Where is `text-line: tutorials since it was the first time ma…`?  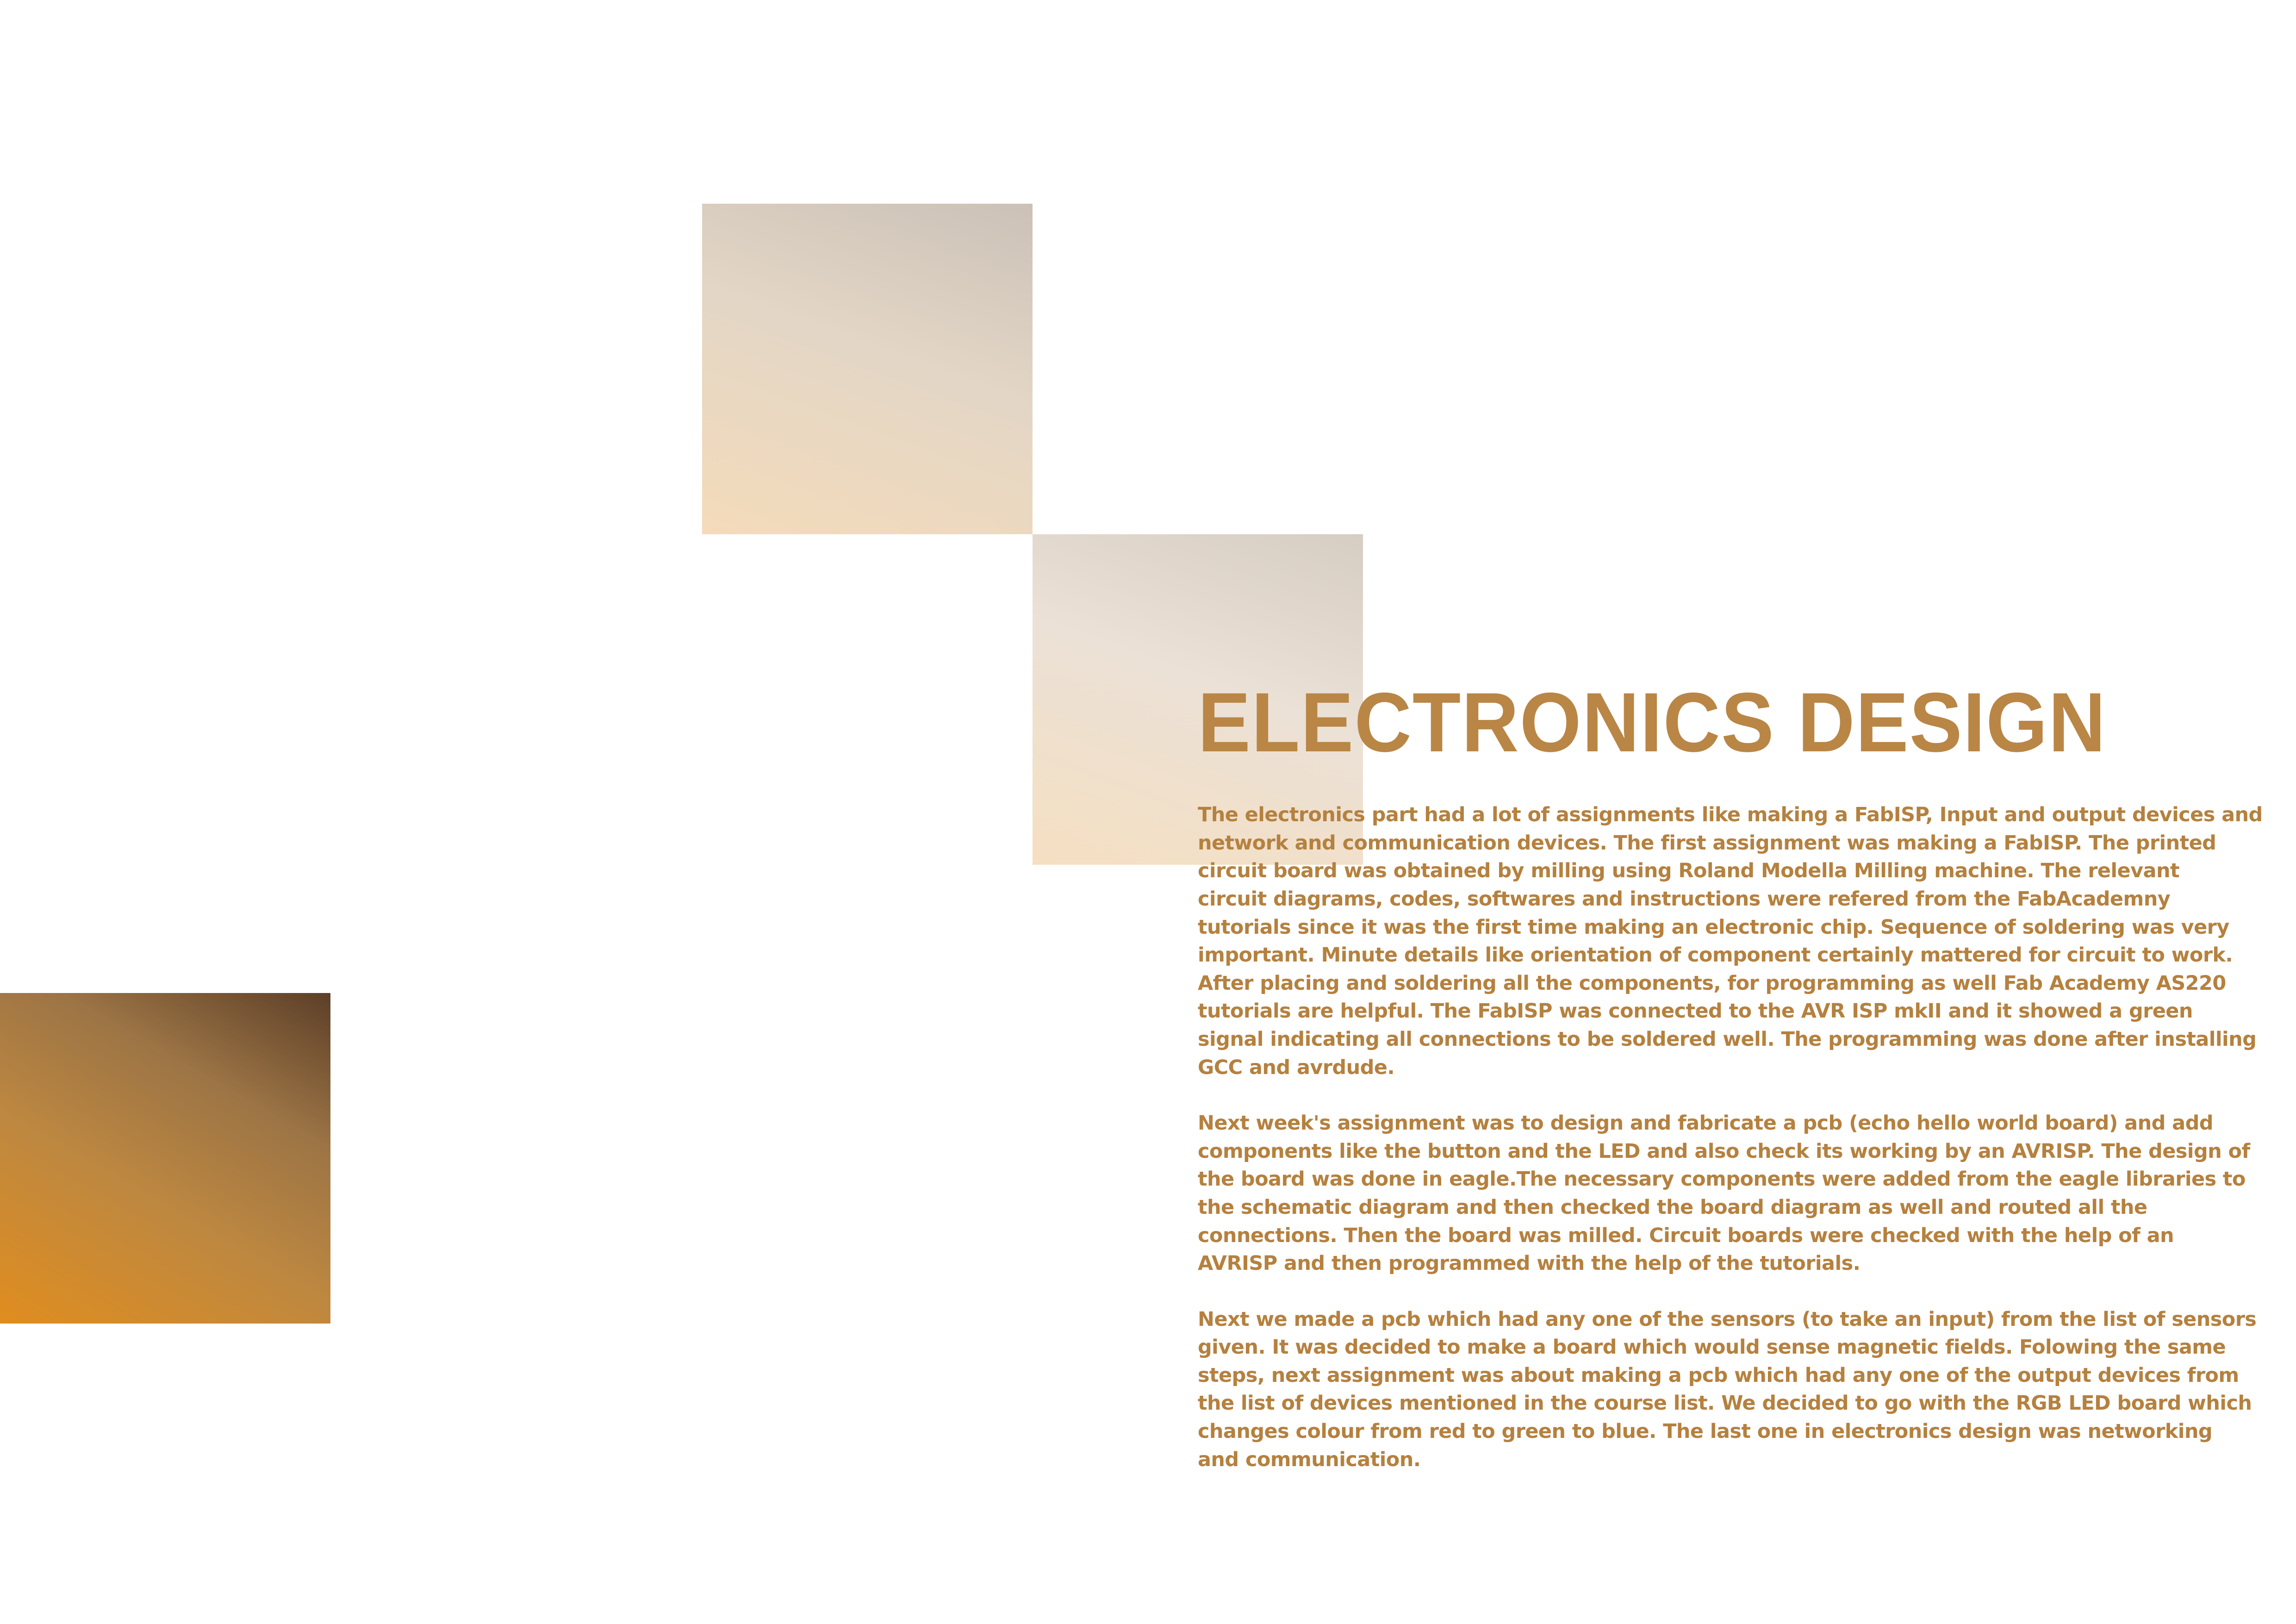 text-line: tutorials since it was the first time ma… is located at coordinates (1713, 927).